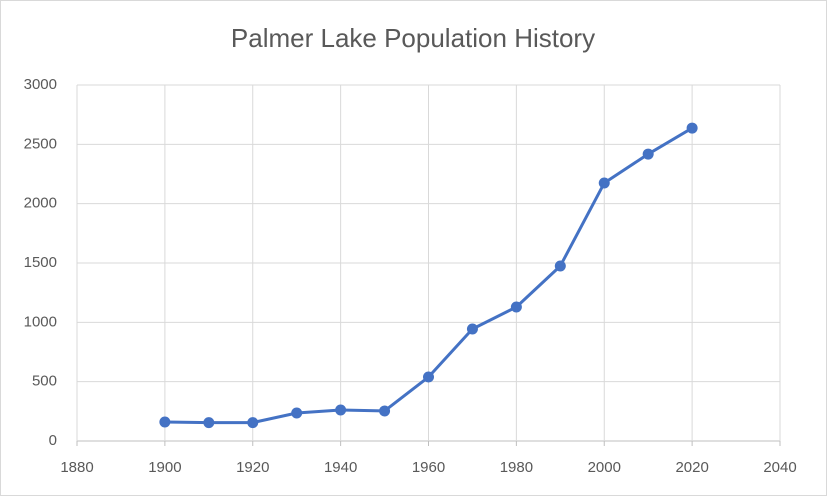 This screenshot has height=496, width=827. What do you see at coordinates (40, 84) in the screenshot?
I see `y-tick-label: 3000` at bounding box center [40, 84].